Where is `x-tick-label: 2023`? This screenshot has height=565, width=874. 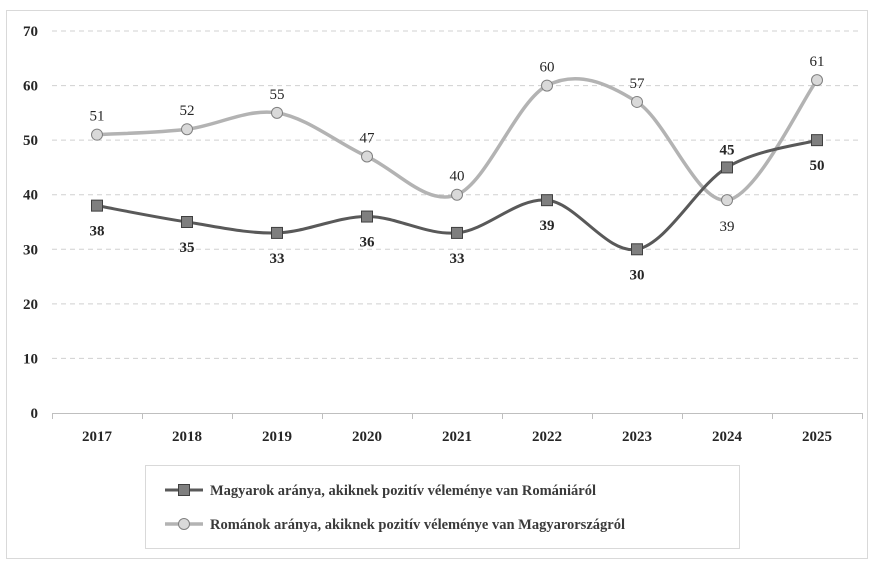
x-tick-label: 2023 is located at coordinates (637, 437).